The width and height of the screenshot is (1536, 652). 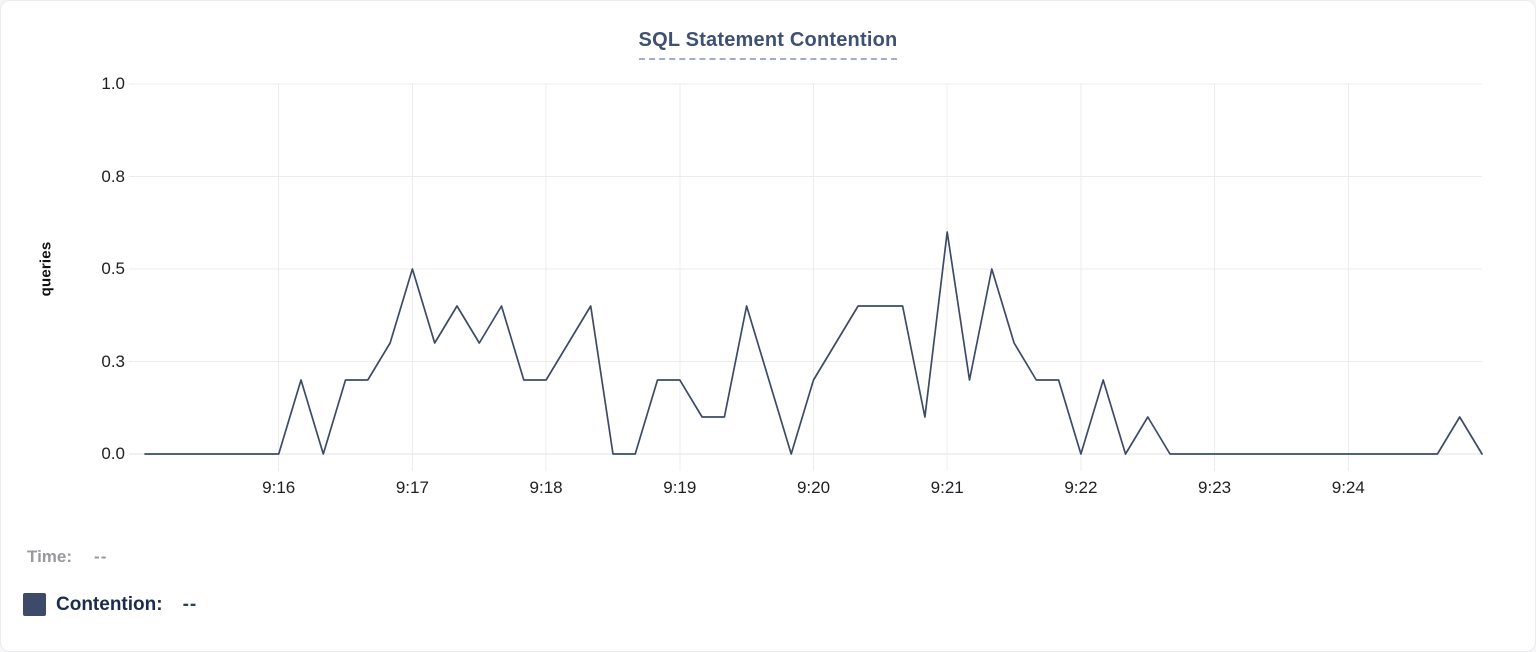 I want to click on contention-swatch, so click(x=34, y=604).